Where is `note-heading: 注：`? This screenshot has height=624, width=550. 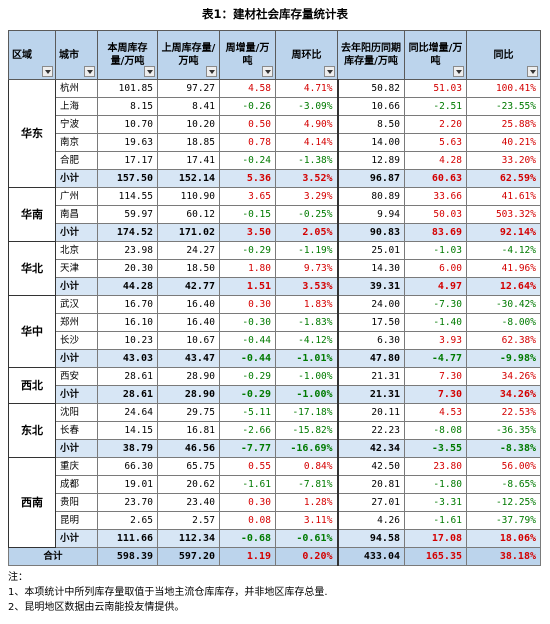
note-heading: 注： is located at coordinates (18, 577).